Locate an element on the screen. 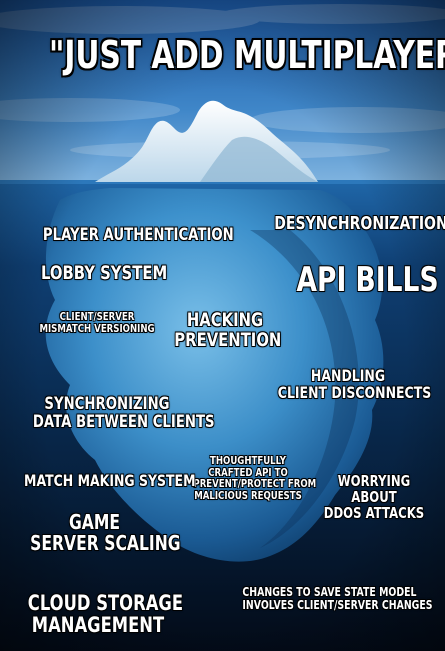 This screenshot has height=651, width=445. label-cloud-storage-management: CLOUD STORAGE MANAGEMENT is located at coordinates (105, 614).